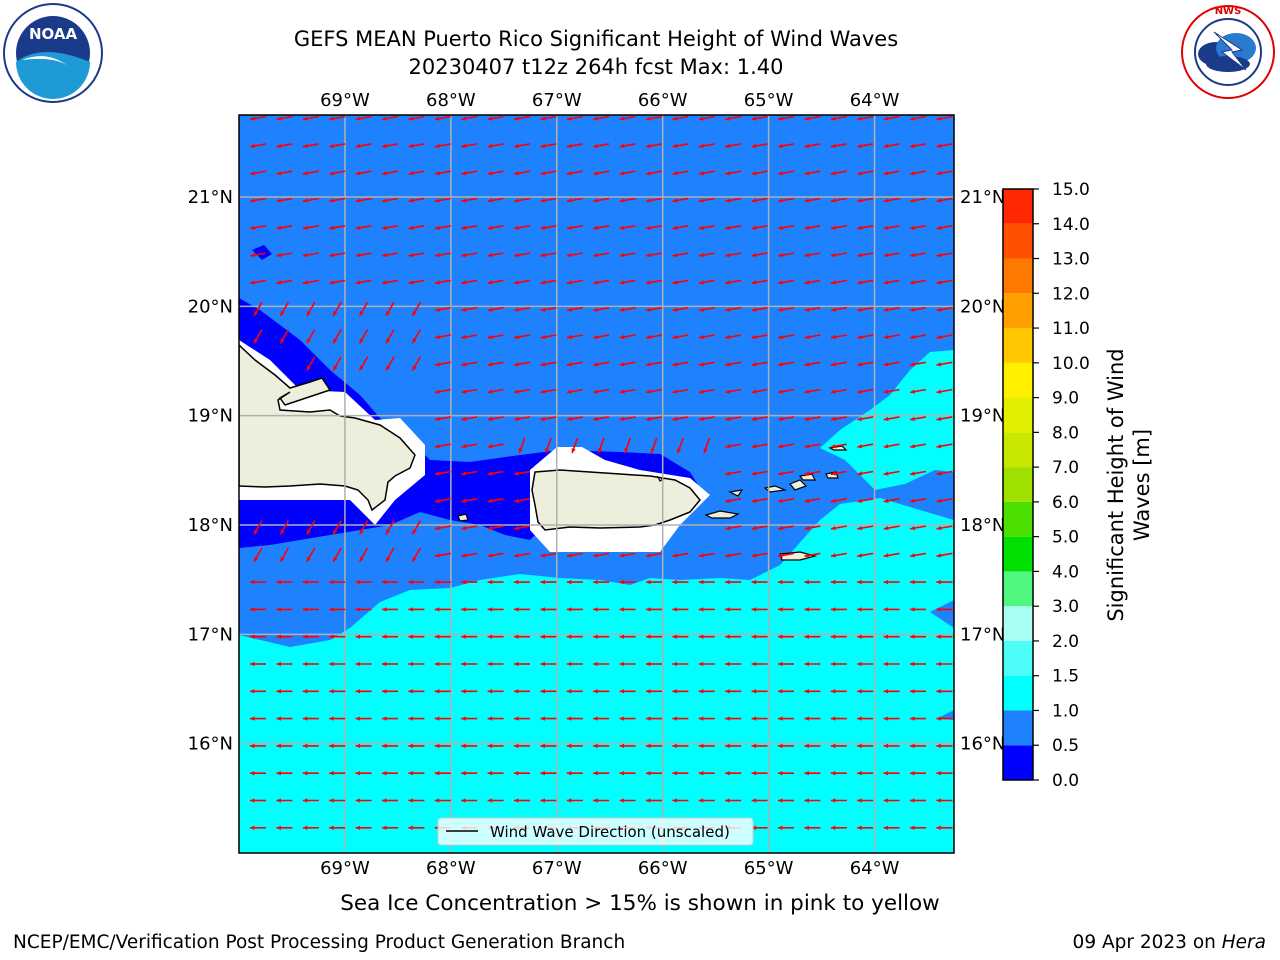 This screenshot has height=960, width=1280. I want to click on colorbar-tick-label: 11.0, so click(1071, 329).